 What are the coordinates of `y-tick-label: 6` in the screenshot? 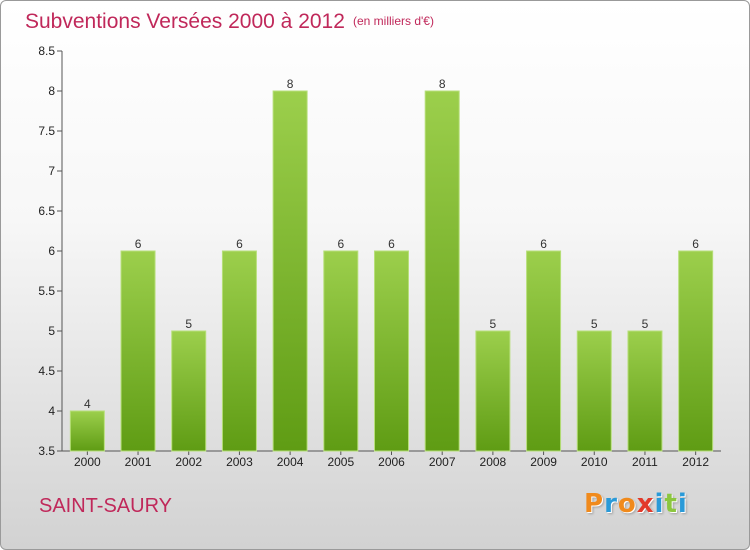 It's located at (51, 251).